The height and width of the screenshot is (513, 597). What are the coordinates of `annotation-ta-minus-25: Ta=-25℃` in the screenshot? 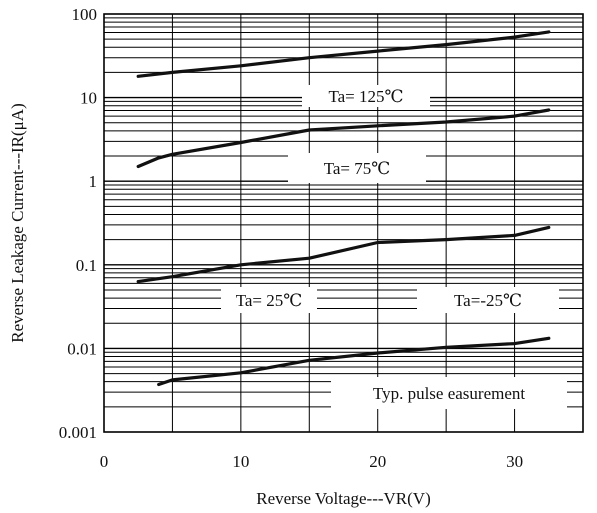 It's located at (488, 300).